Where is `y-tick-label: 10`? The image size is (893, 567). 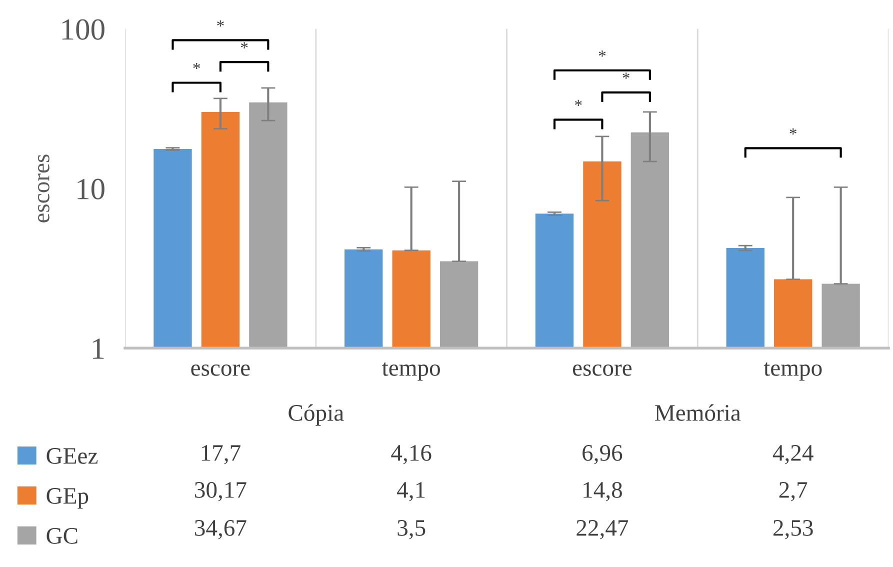 y-tick-label: 10 is located at coordinates (91, 189).